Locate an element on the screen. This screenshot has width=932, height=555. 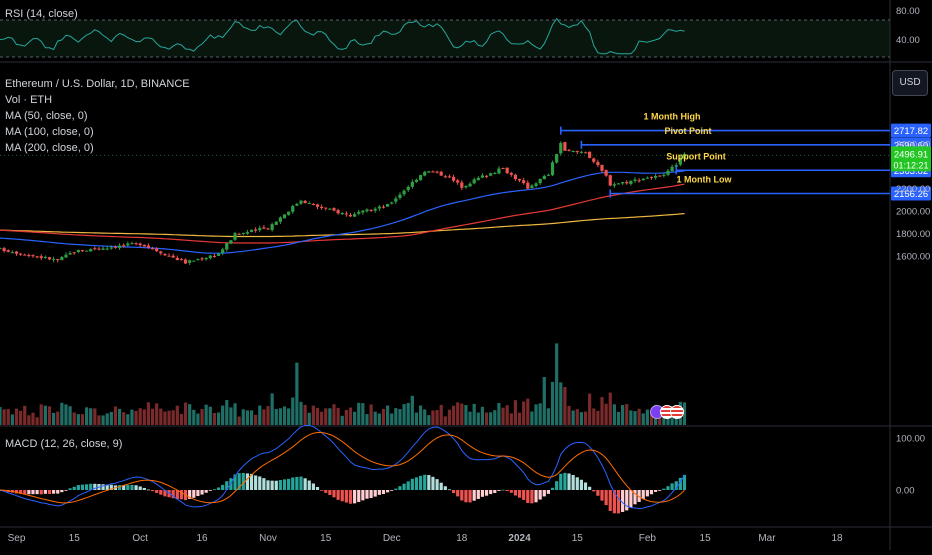
macd-axis-label-0: 100.00 is located at coordinates (910, 439).